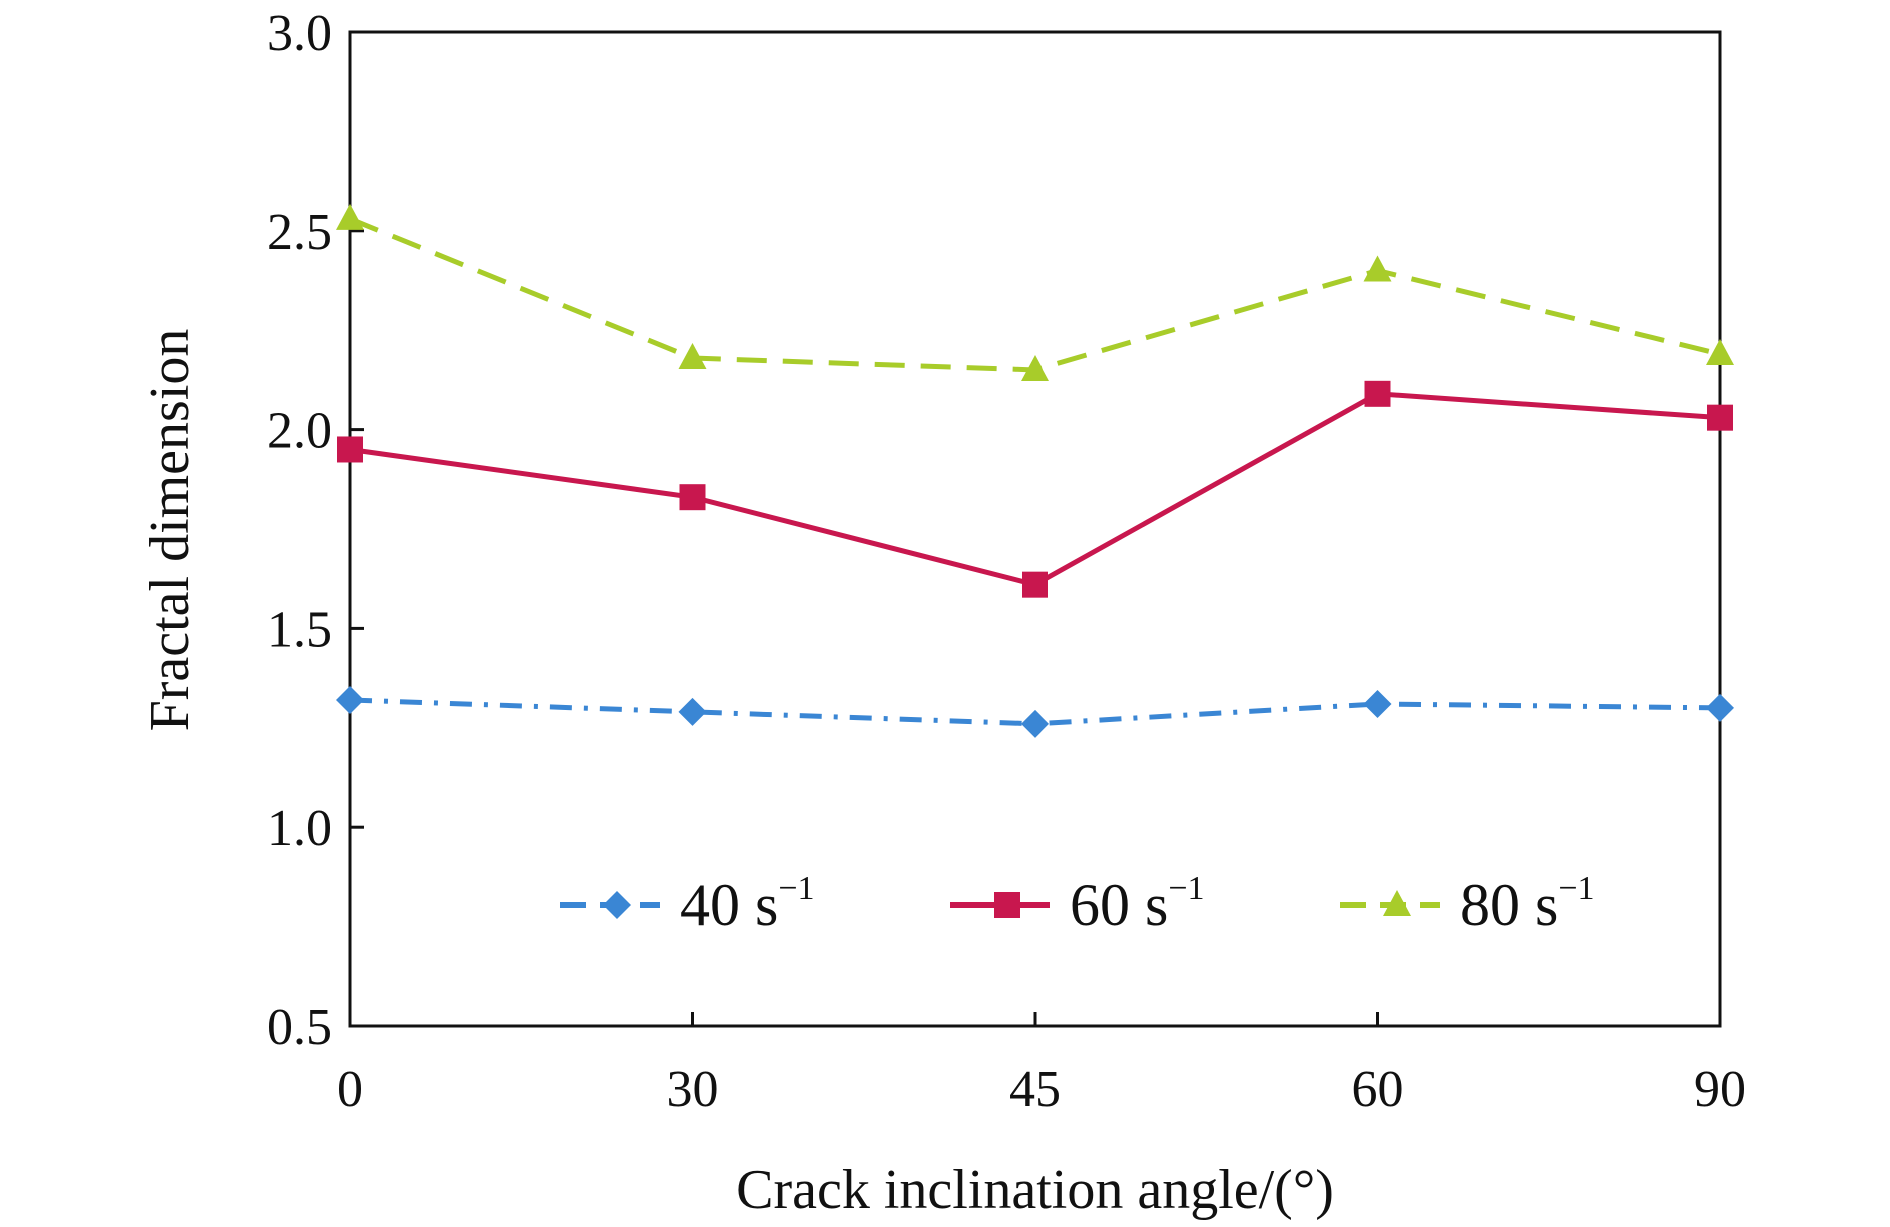 This screenshot has width=1890, height=1227. What do you see at coordinates (350, 1089) in the screenshot?
I see `x-tick-label: 0` at bounding box center [350, 1089].